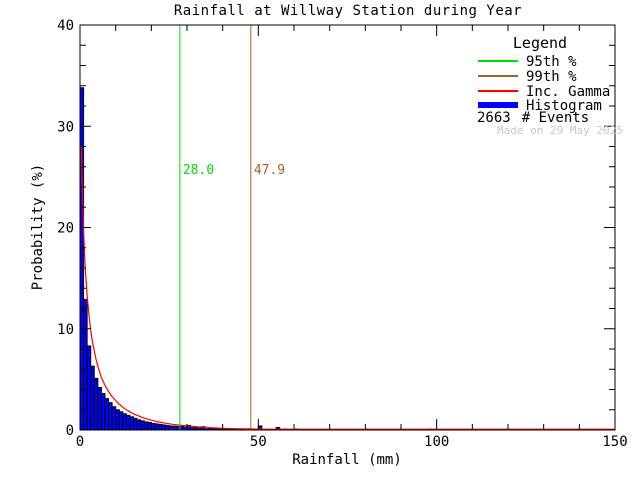 The width and height of the screenshot is (640, 480). What do you see at coordinates (65, 330) in the screenshot?
I see `y-tick-label: 10` at bounding box center [65, 330].